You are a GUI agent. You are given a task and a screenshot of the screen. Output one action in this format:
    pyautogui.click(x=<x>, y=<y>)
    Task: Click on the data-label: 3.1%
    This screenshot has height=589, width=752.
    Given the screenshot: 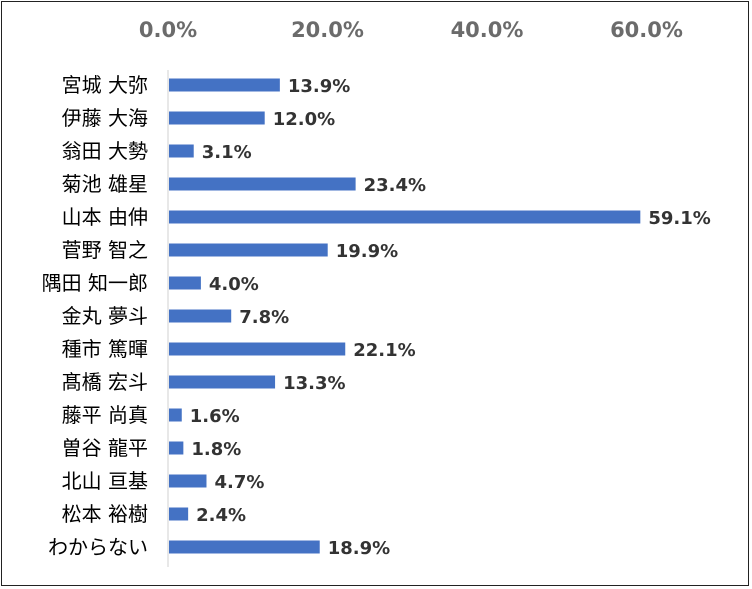 What is the action you would take?
    pyautogui.click(x=227, y=152)
    